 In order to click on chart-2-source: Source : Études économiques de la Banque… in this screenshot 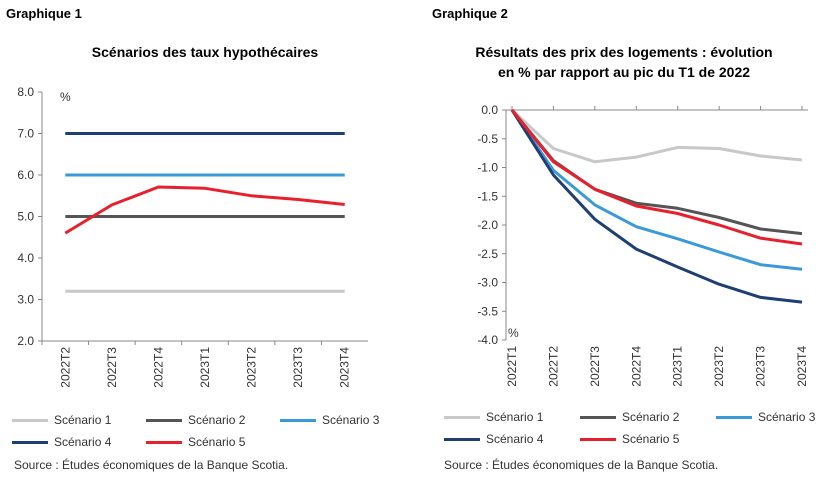, I will do `click(581, 465)`.